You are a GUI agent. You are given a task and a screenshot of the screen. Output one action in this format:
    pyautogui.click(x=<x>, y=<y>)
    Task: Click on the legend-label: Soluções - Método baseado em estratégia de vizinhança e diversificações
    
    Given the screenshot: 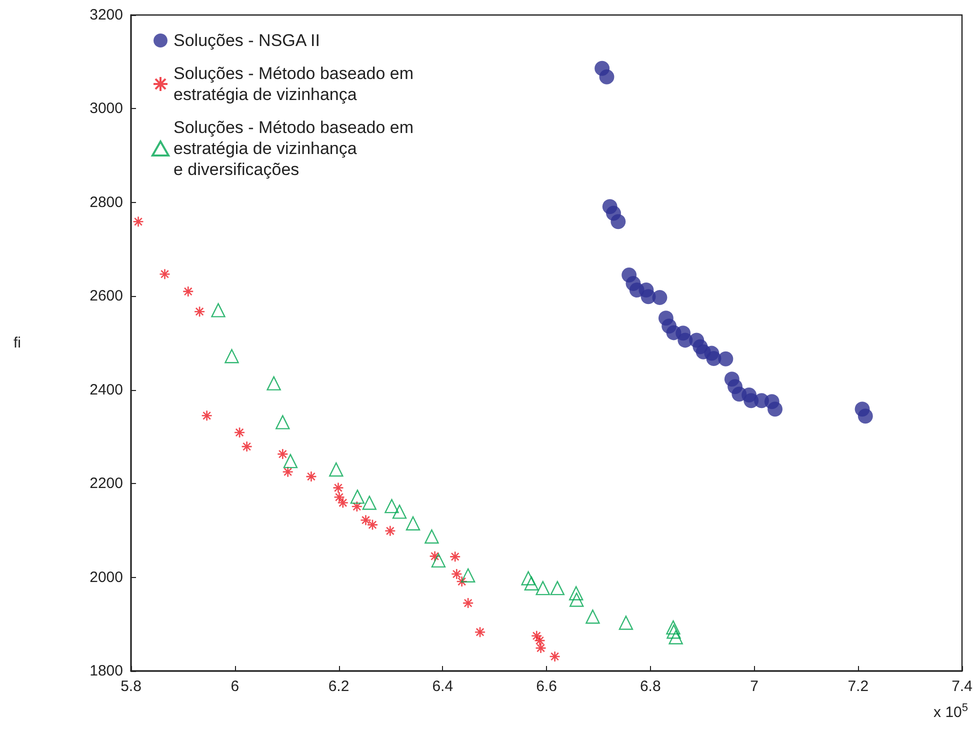 What is the action you would take?
    pyautogui.click(x=294, y=148)
    